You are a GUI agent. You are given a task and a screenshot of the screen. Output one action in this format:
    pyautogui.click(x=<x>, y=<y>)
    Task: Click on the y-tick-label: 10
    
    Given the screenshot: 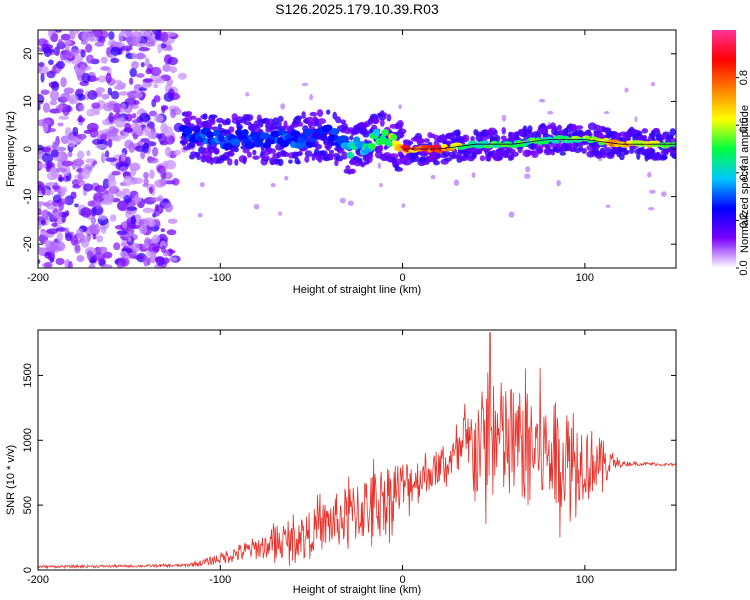 What is the action you would take?
    pyautogui.click(x=28, y=101)
    